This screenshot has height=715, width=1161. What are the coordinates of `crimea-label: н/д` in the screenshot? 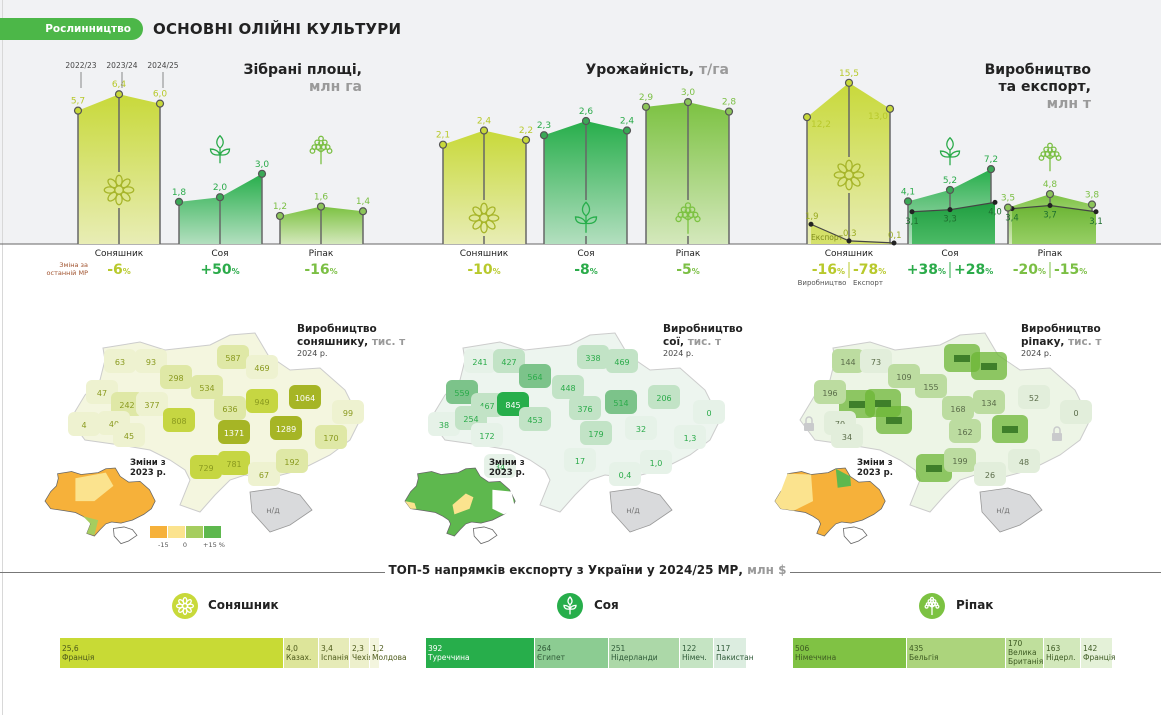 It's located at (273, 510).